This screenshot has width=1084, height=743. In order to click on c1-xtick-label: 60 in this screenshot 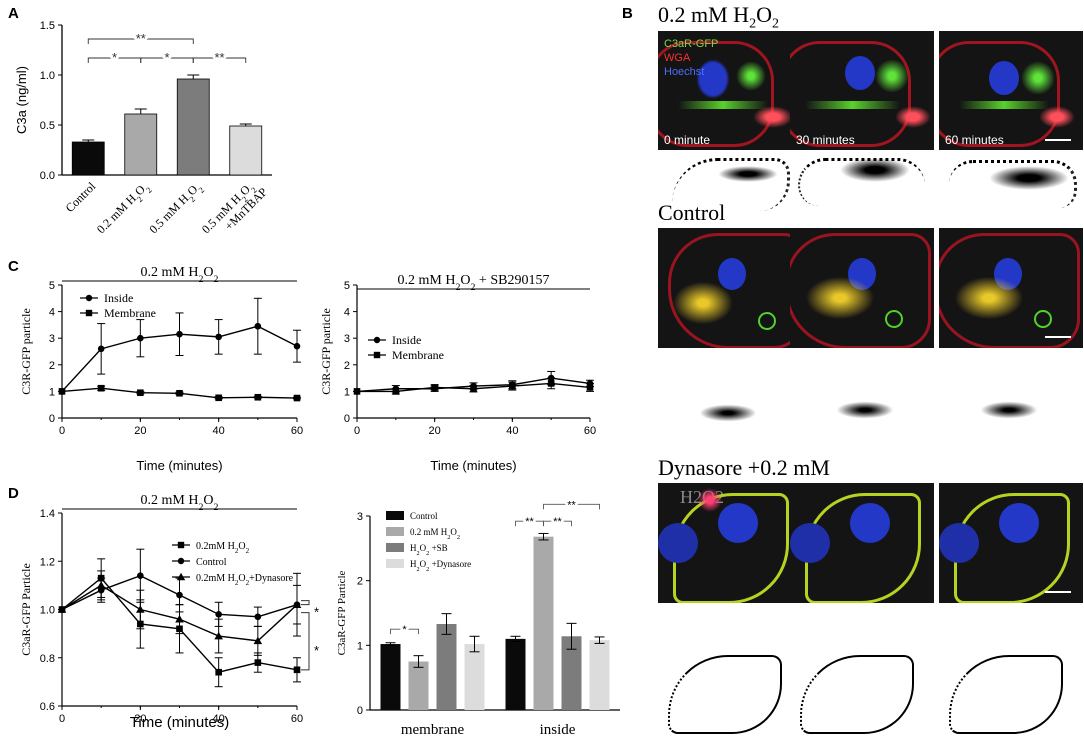, I will do `click(297, 431)`.